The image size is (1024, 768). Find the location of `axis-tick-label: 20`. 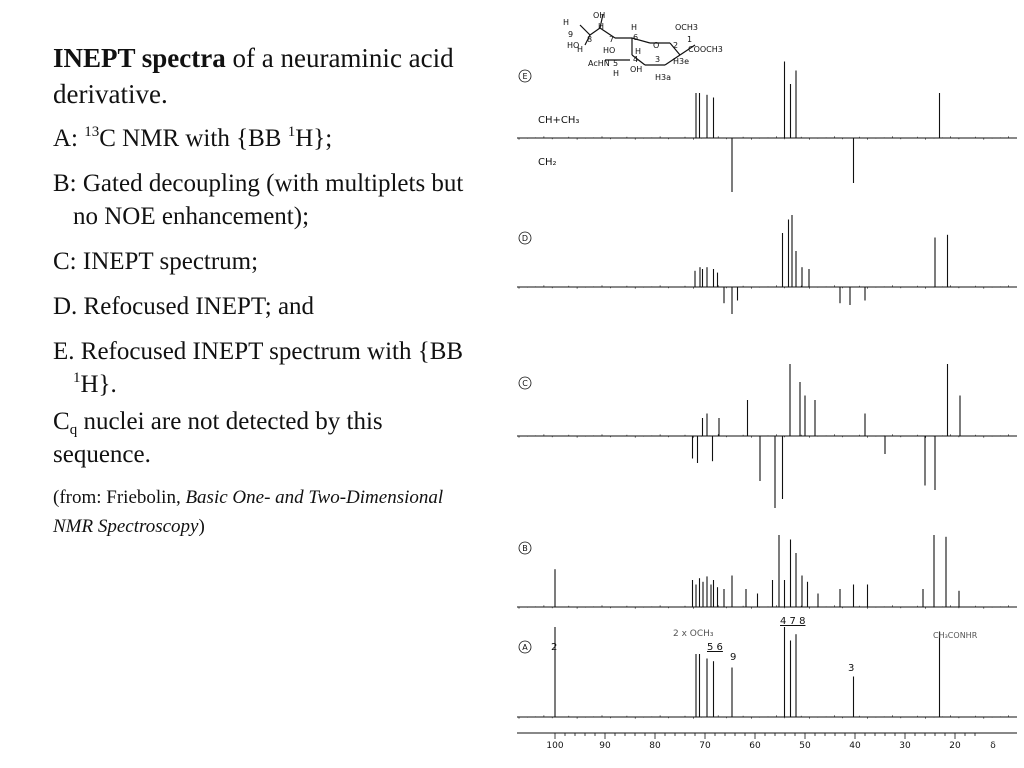

axis-tick-label: 20 is located at coordinates (955, 746).